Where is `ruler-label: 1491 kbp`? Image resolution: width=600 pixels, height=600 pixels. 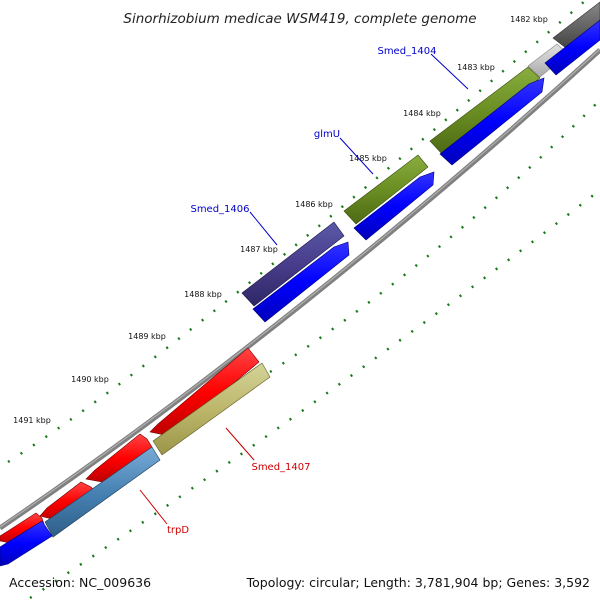 ruler-label: 1491 kbp is located at coordinates (32, 420).